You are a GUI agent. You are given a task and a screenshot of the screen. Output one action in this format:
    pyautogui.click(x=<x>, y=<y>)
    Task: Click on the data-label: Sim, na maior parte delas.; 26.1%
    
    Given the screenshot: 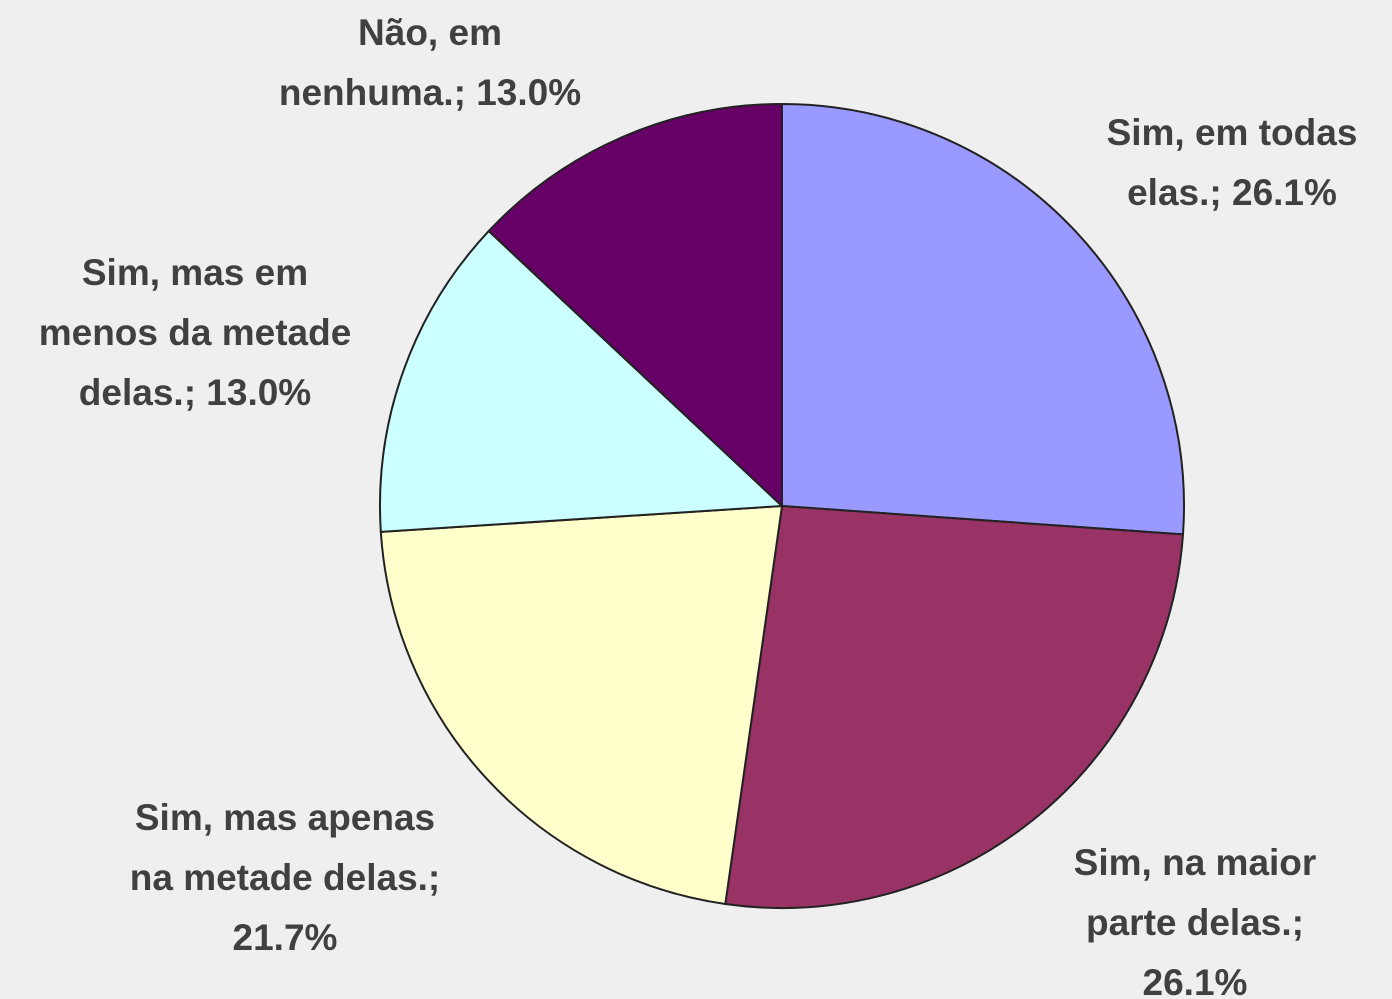 What is the action you would take?
    pyautogui.click(x=1195, y=920)
    